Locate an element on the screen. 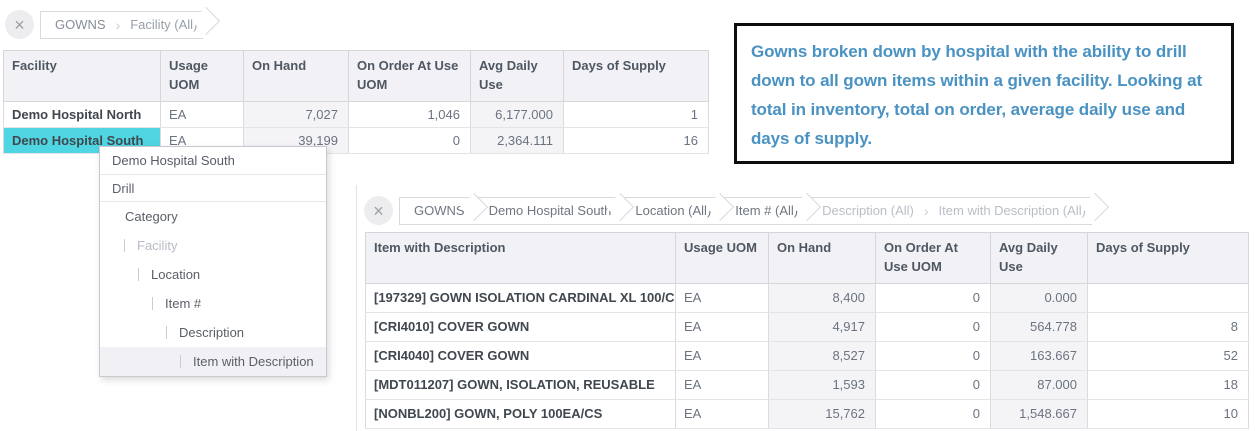  col-header-item-with-description: Item with Description is located at coordinates (520, 258).